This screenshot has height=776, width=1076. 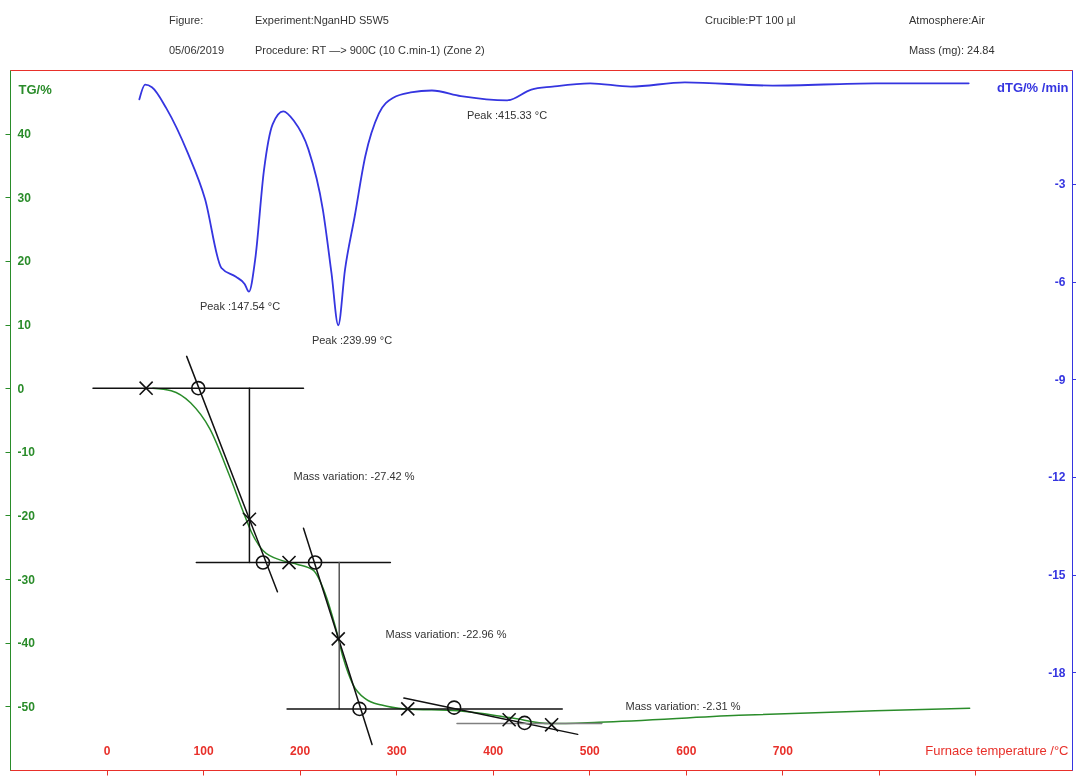 What do you see at coordinates (322, 20) in the screenshot?
I see `text: Experiment:NganHD S5W5` at bounding box center [322, 20].